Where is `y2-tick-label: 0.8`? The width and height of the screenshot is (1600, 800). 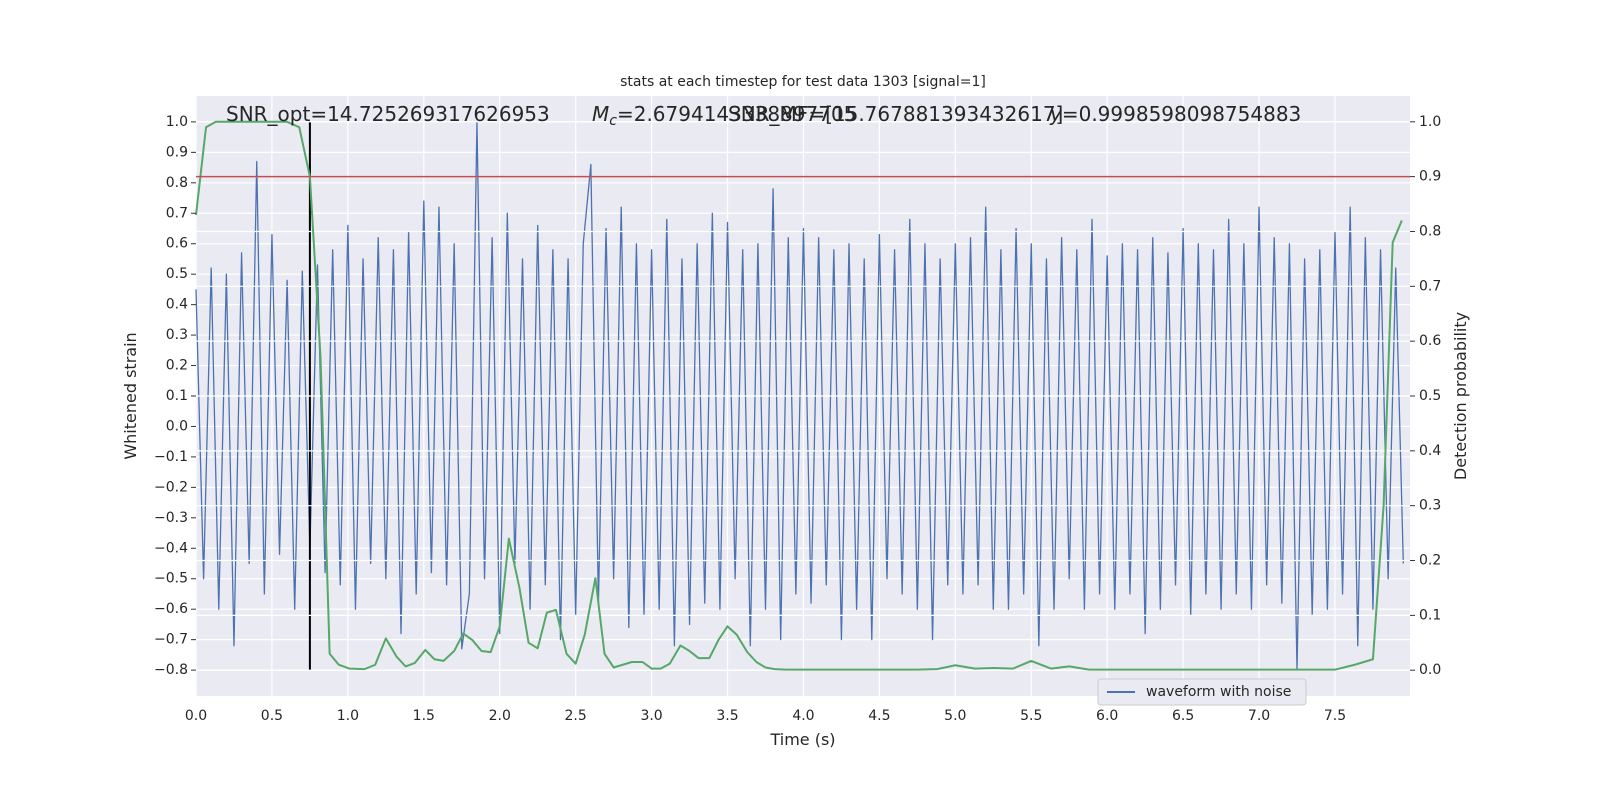 y2-tick-label: 0.8 is located at coordinates (1430, 231).